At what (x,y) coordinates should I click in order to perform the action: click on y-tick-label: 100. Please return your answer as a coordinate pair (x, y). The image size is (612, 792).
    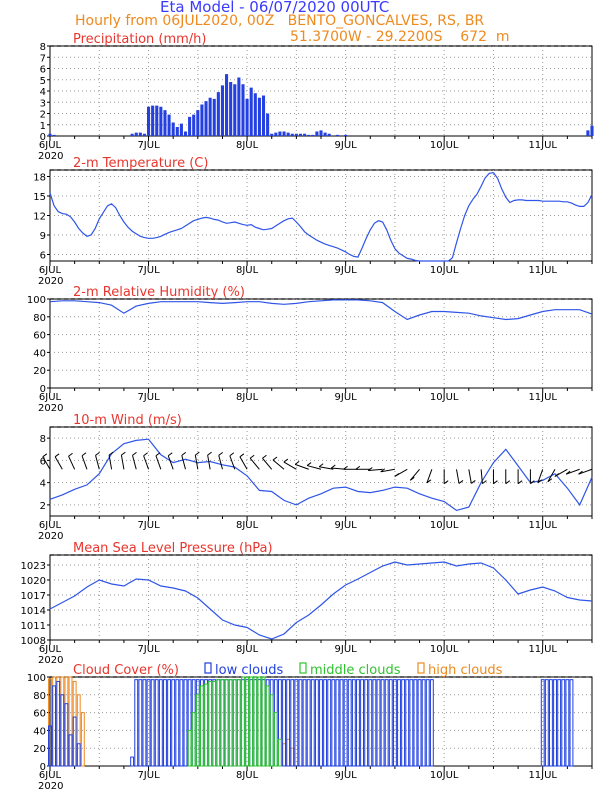
    Looking at the image, I should click on (36, 678).